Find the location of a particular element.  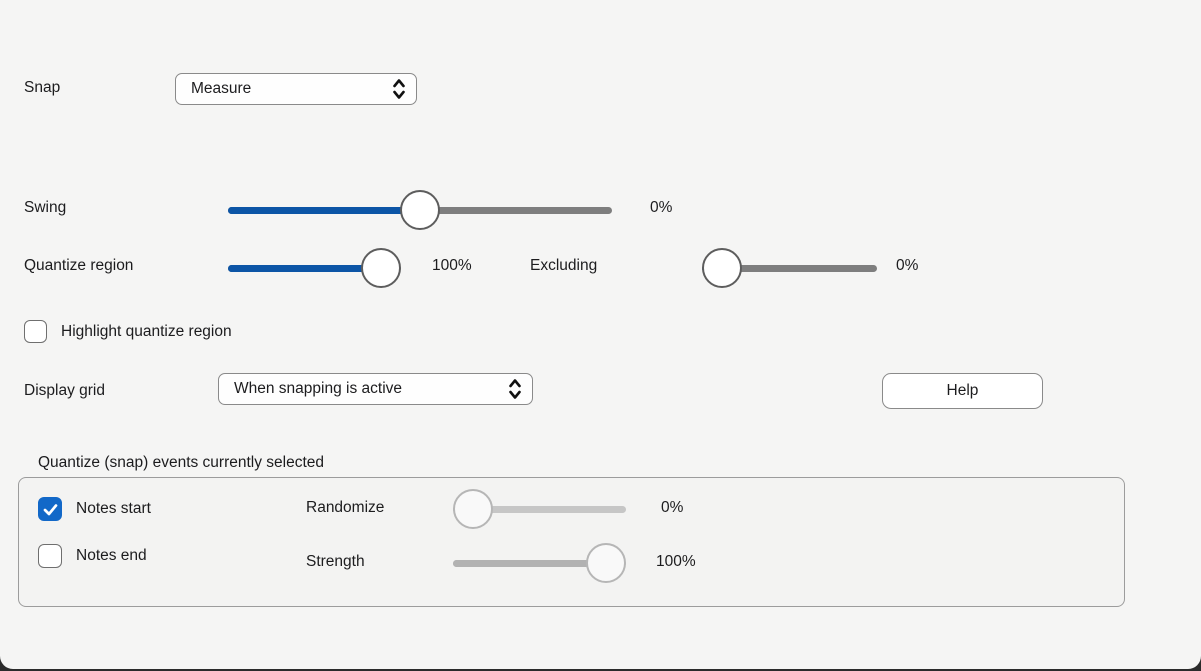

swing-slider-thumb is located at coordinates (420, 210).